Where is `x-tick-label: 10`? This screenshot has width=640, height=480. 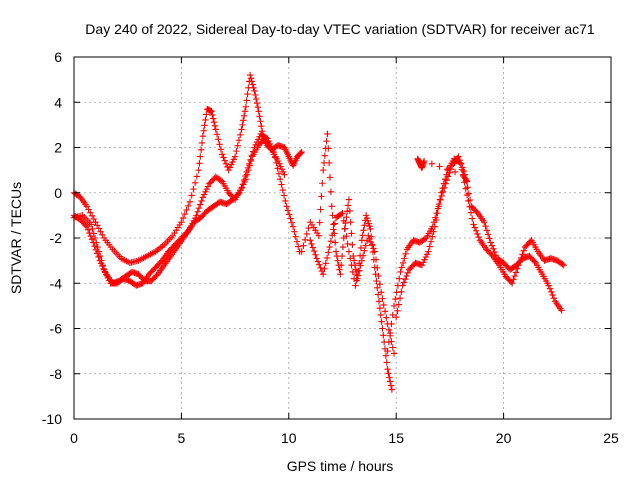
x-tick-label: 10 is located at coordinates (289, 438).